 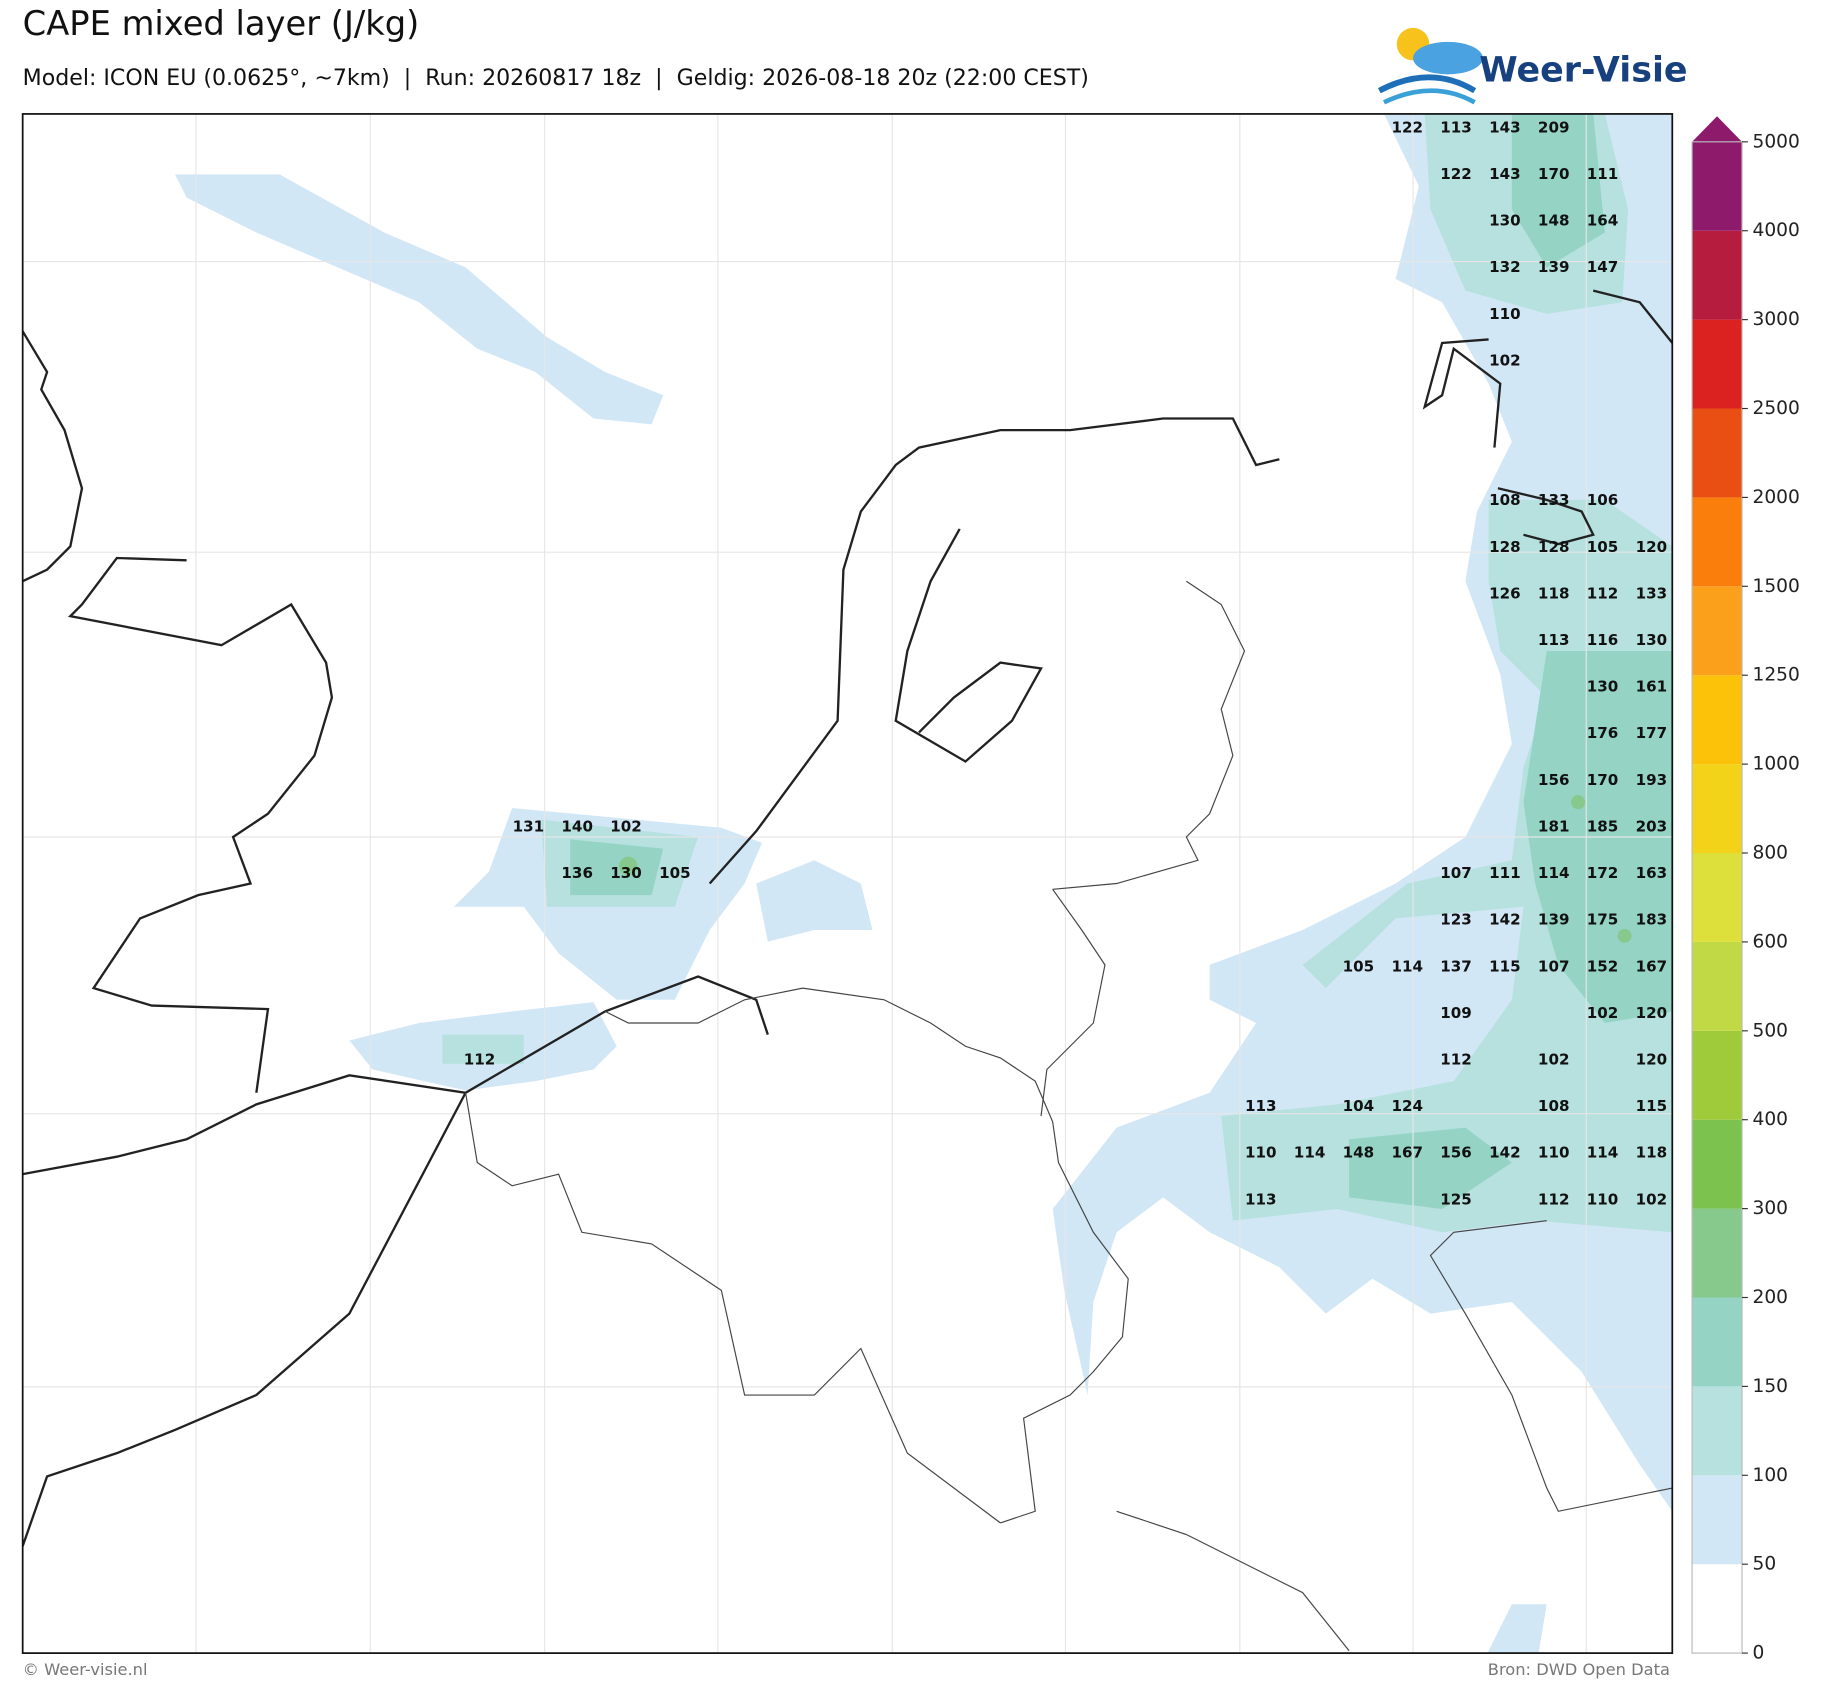 I want to click on cape-value-label: 193, so click(x=1652, y=780).